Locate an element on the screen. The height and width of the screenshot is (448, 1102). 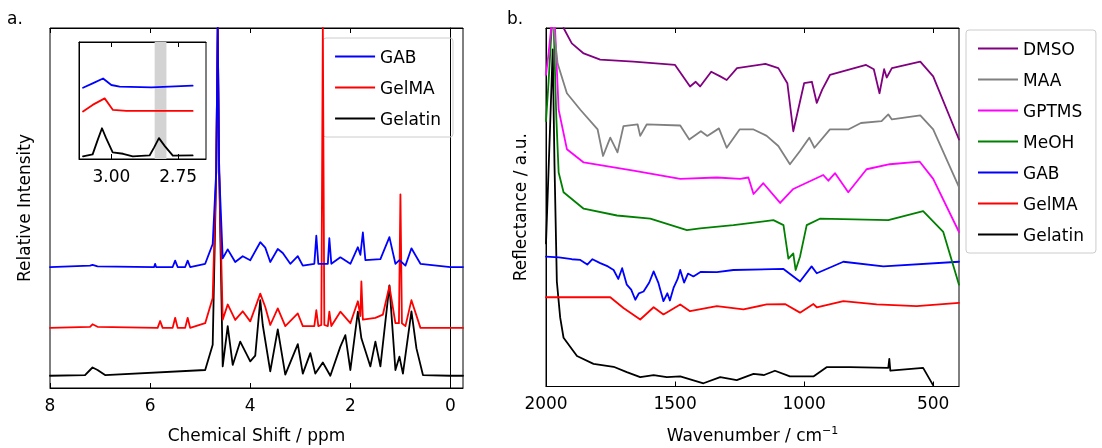
y-axis-title: Relative Intensity is located at coordinates (23, 208).